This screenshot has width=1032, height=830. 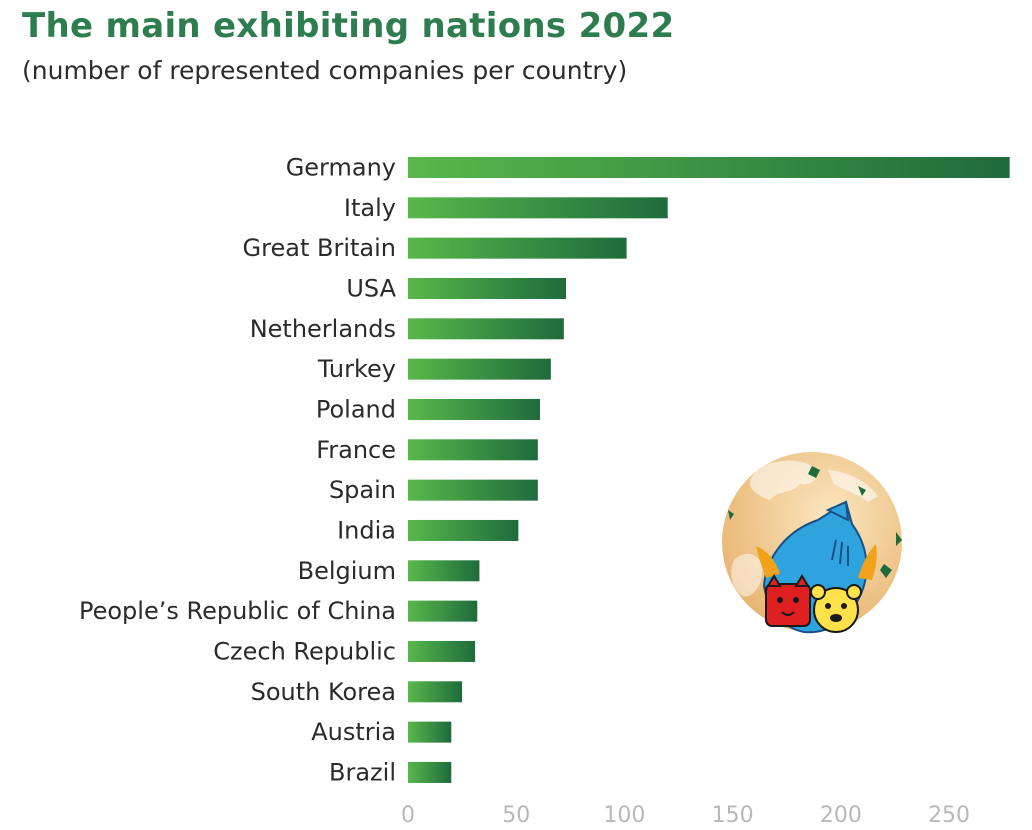 What do you see at coordinates (356, 450) in the screenshot?
I see `category-label: France` at bounding box center [356, 450].